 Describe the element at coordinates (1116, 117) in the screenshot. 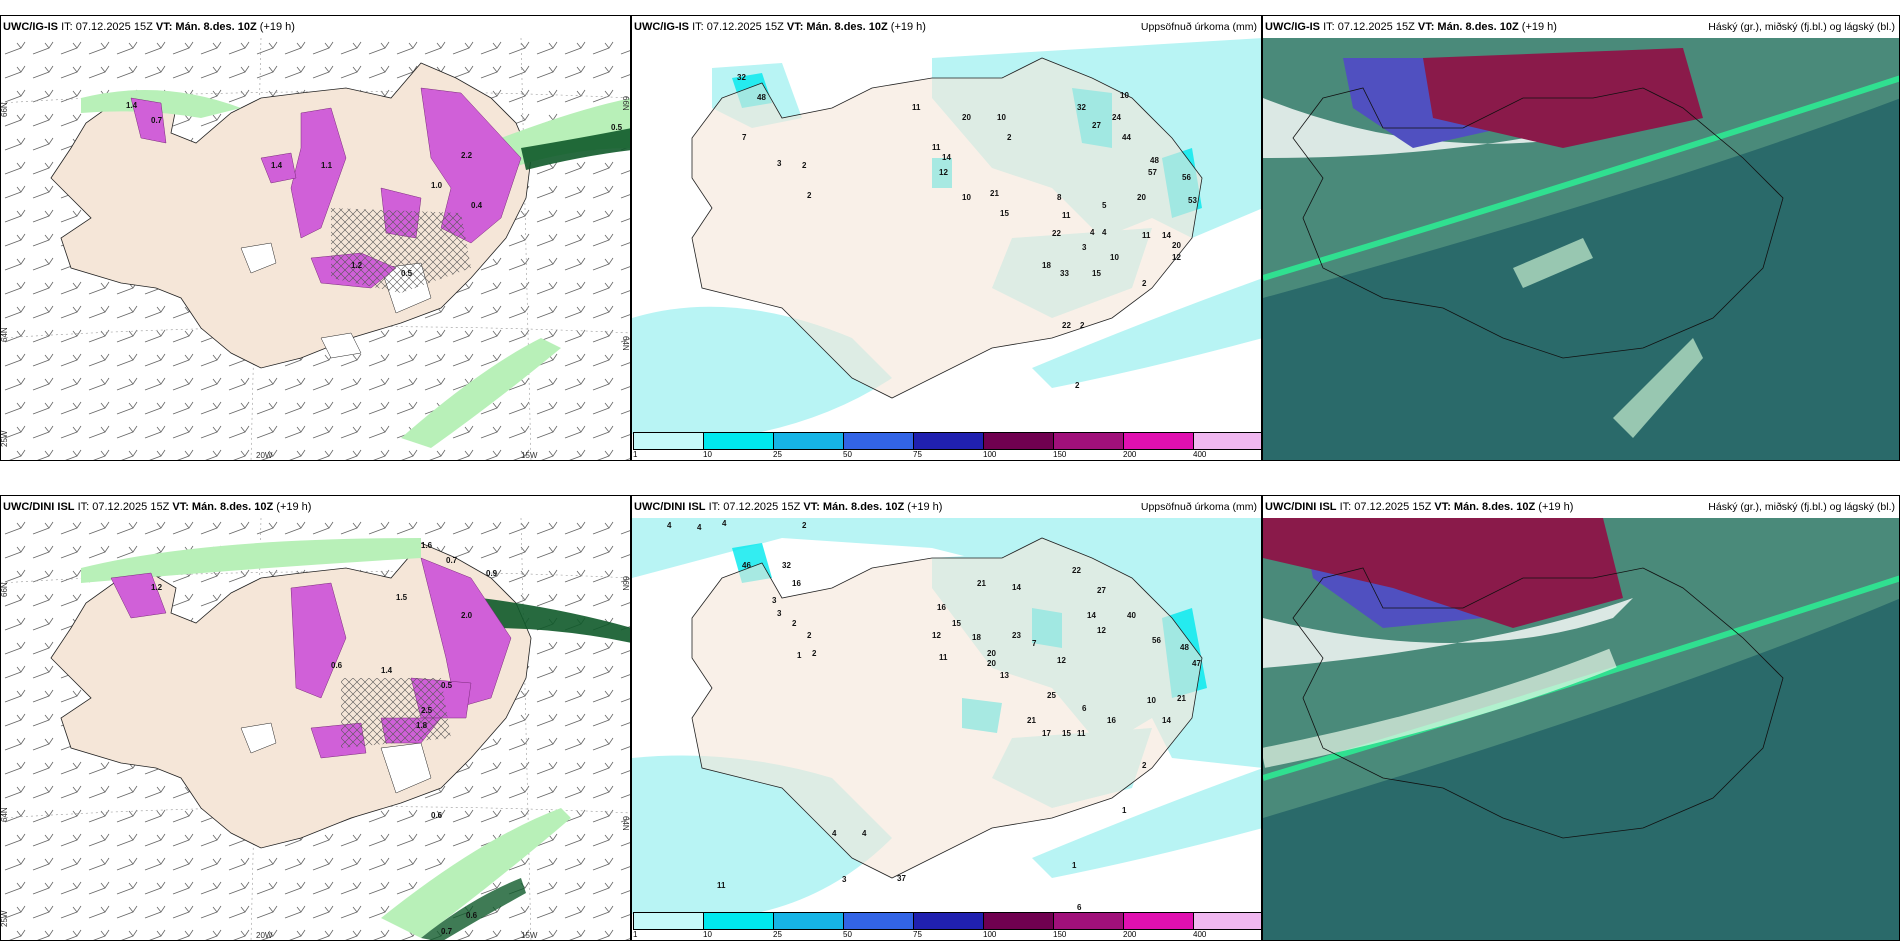

I see `svg-text: 24` at that location.